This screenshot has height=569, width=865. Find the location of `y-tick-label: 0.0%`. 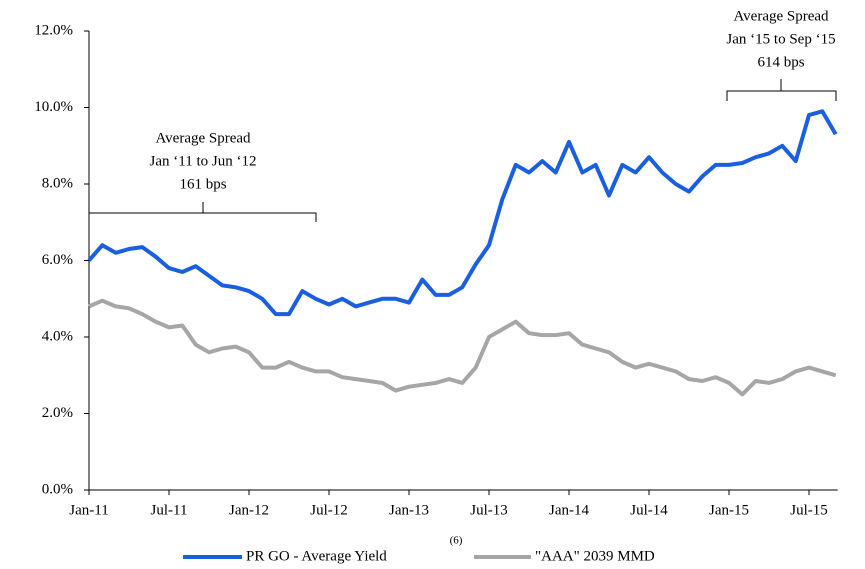

y-tick-label: 0.0% is located at coordinates (57, 489).